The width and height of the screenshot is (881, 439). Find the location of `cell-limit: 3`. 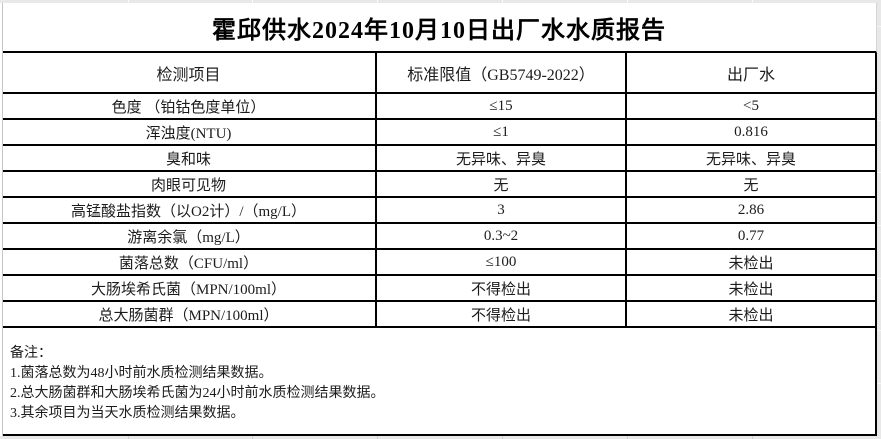

cell-limit: 3 is located at coordinates (502, 211).